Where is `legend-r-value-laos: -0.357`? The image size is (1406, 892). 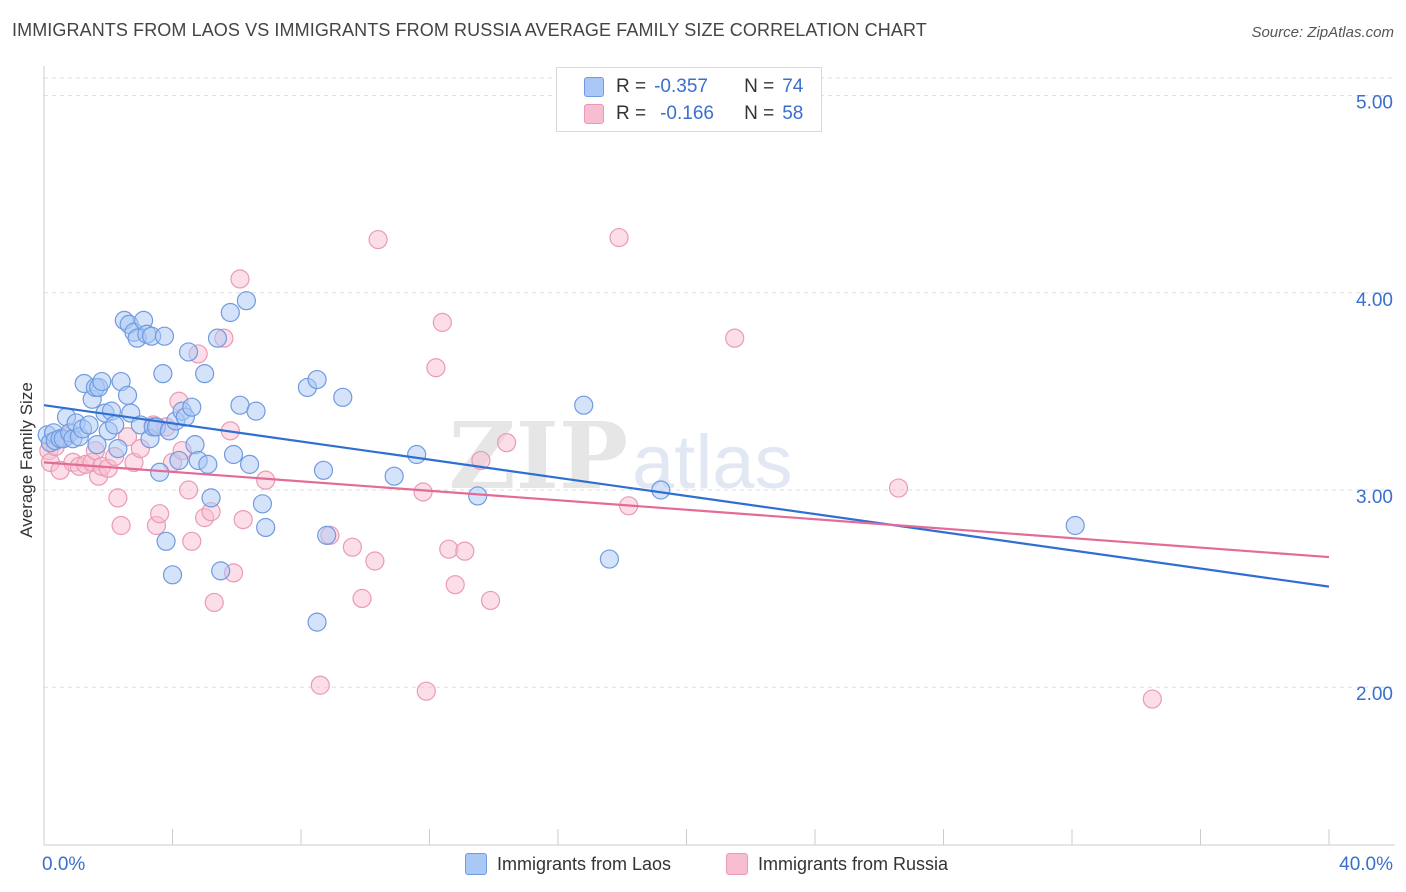
legend-r-value-laos: -0.357 is located at coordinates (681, 86).